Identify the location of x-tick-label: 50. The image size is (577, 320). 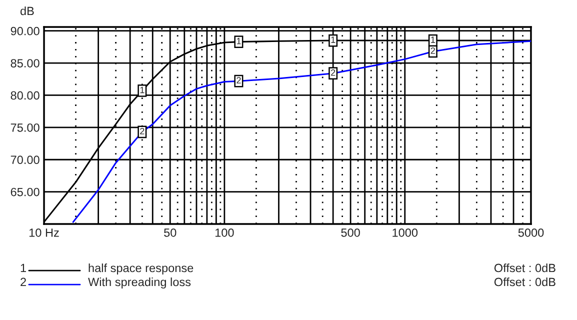
(170, 232).